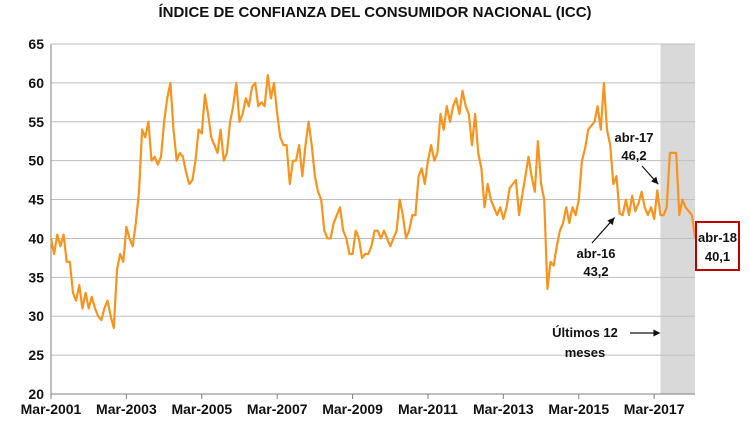 Image resolution: width=750 pixels, height=422 pixels. What do you see at coordinates (578, 409) in the screenshot?
I see `x-tick-label: Mar-2015` at bounding box center [578, 409].